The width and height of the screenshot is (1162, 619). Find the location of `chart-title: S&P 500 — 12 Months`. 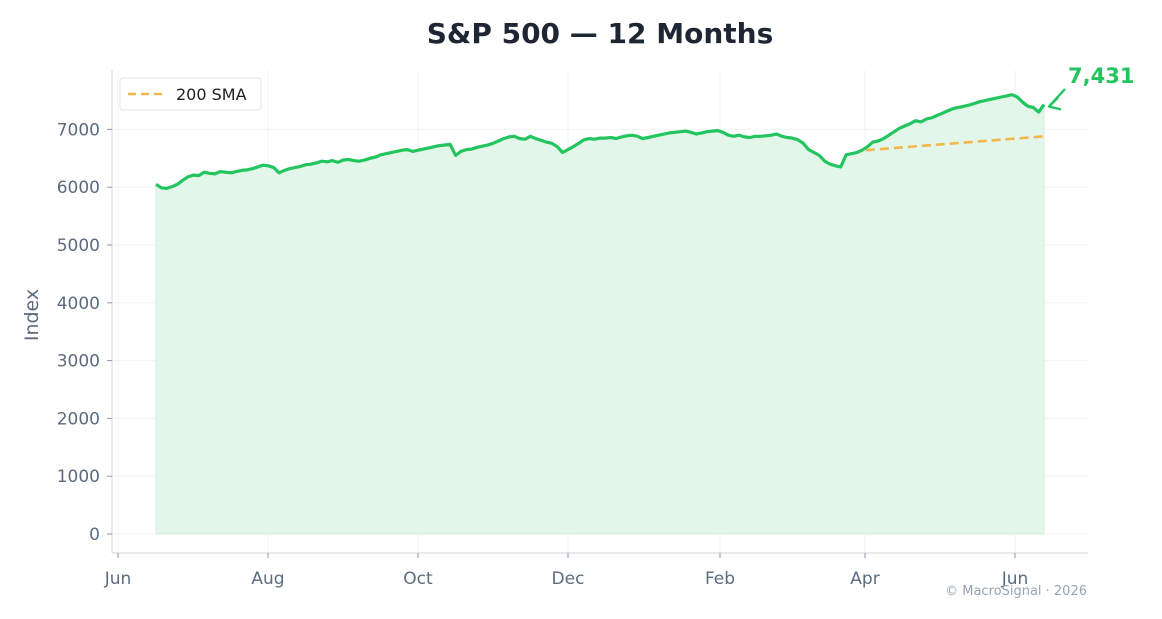

chart-title: S&P 500 — 12 Months is located at coordinates (600, 33).